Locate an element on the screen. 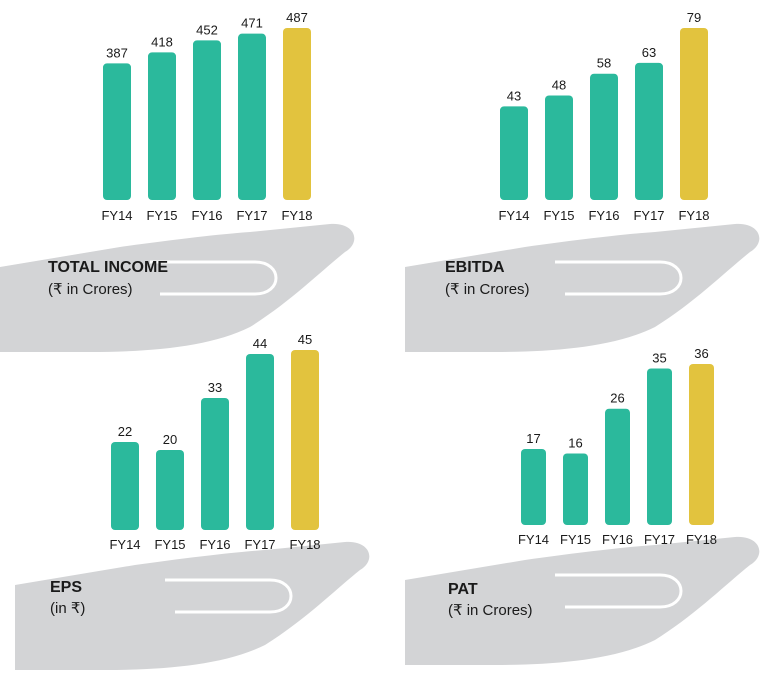 The width and height of the screenshot is (771, 686). value-label: 79 is located at coordinates (694, 17).